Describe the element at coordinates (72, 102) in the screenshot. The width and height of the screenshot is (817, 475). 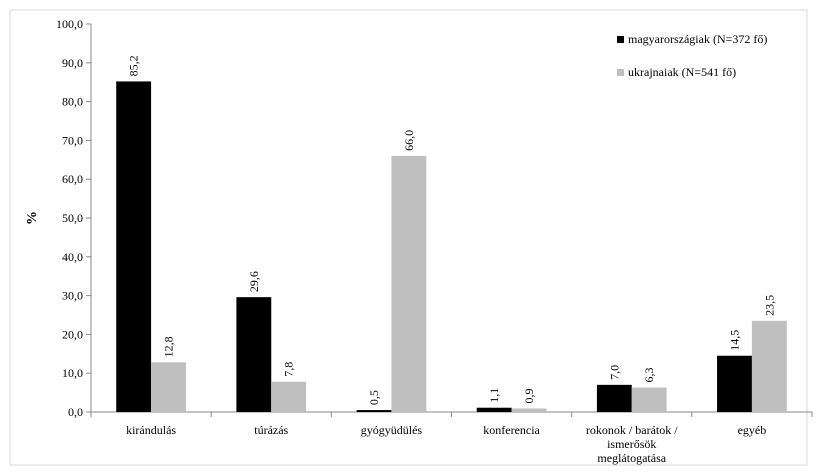
I see `y-tick-label: 80,0` at that location.